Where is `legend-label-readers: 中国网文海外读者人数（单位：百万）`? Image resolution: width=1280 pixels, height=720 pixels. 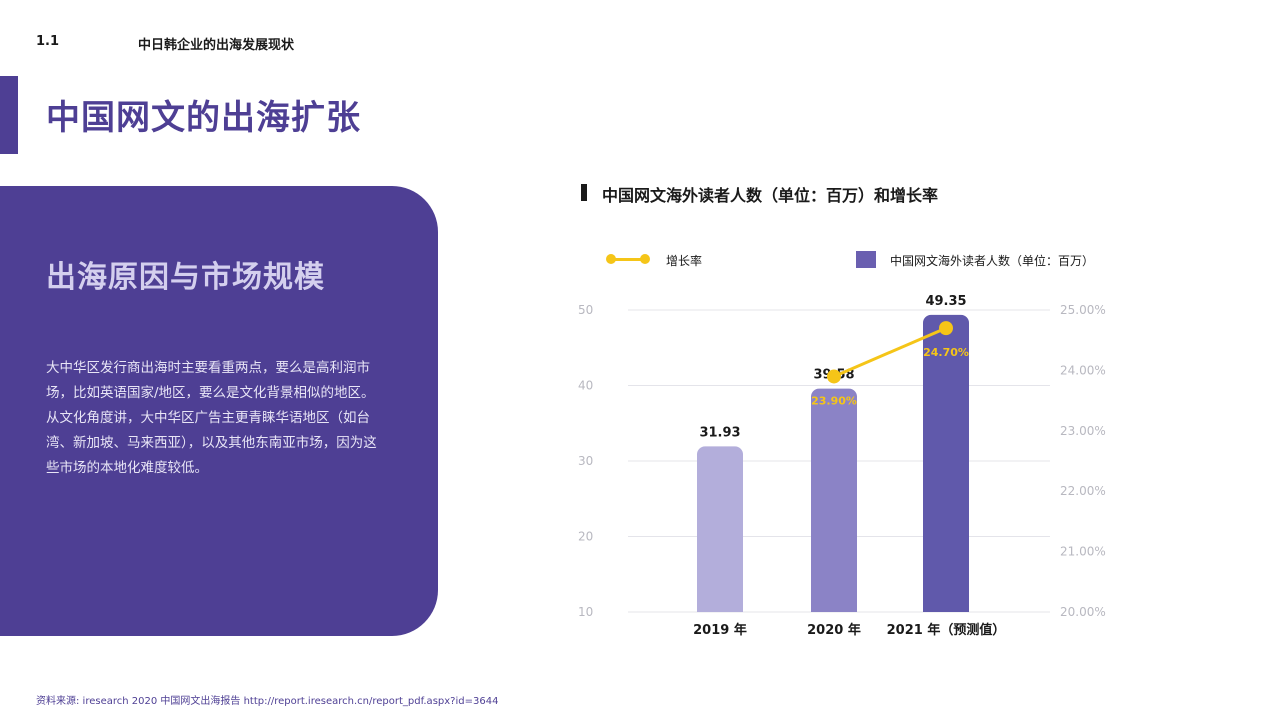
legend-label-readers: 中国网文海外读者人数（单位：百万） is located at coordinates (992, 261).